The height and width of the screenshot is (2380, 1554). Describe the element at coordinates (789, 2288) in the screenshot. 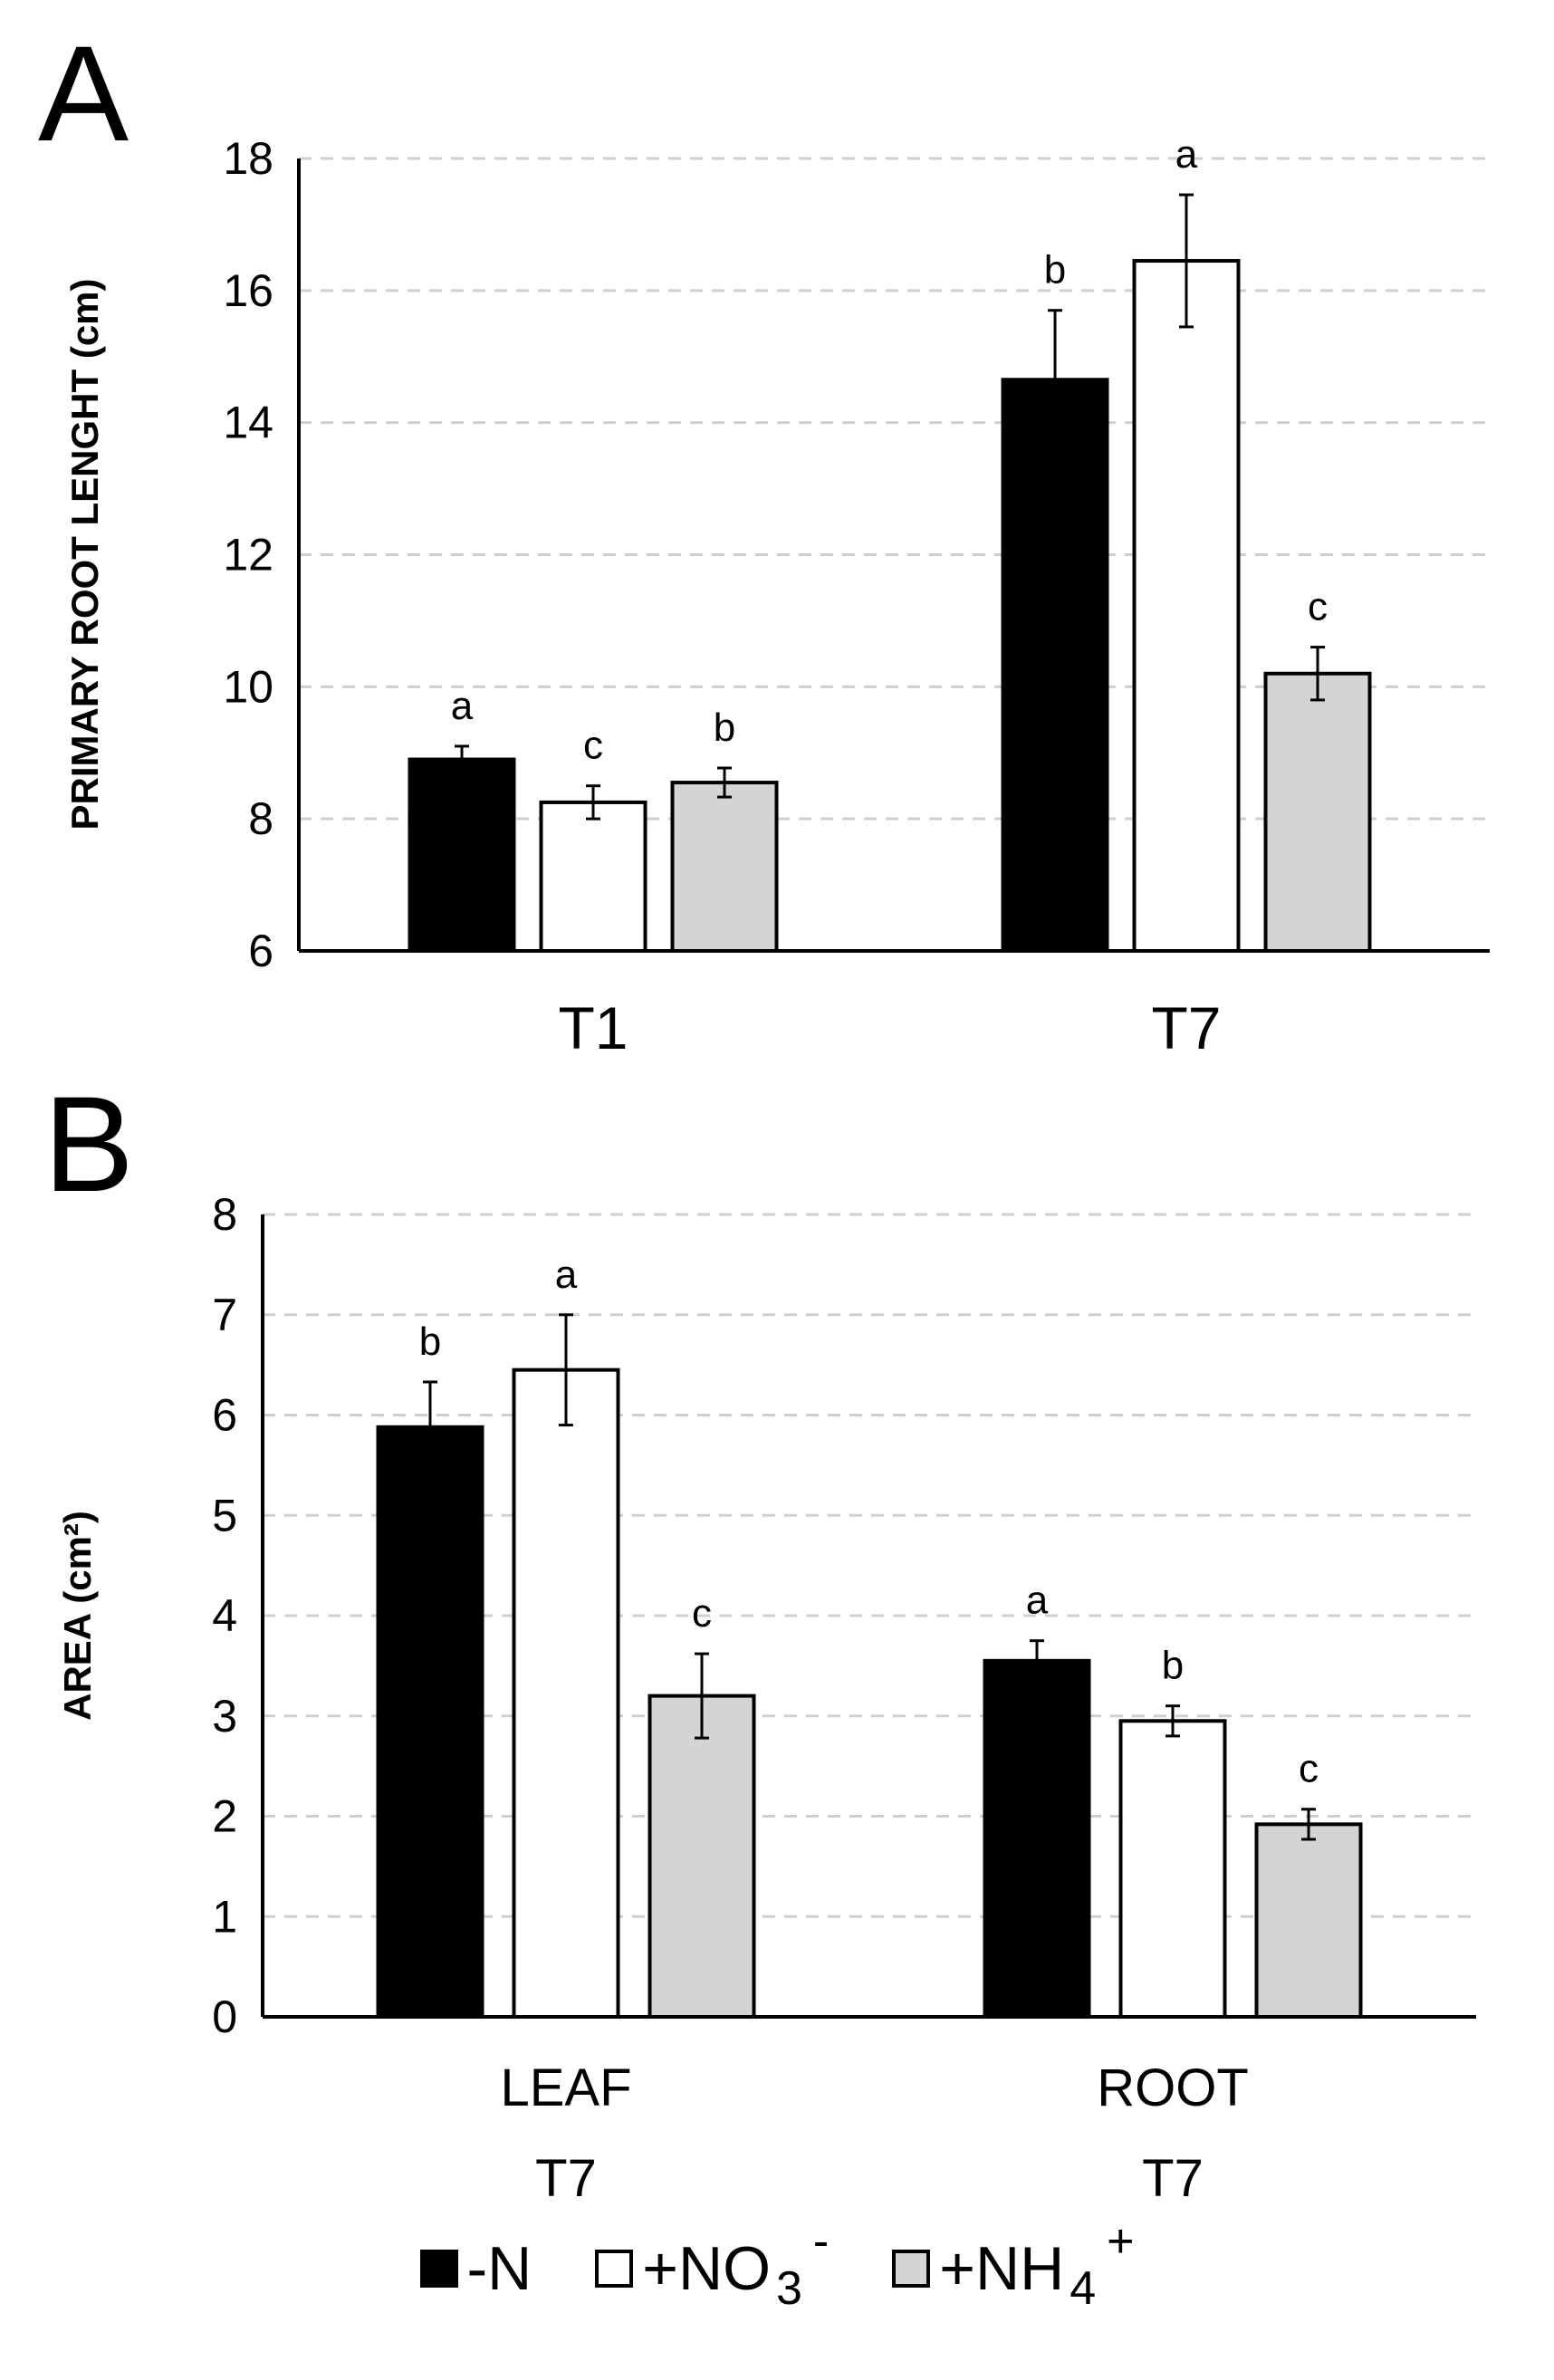

I see `legend-label-no3-subscript: 3` at that location.